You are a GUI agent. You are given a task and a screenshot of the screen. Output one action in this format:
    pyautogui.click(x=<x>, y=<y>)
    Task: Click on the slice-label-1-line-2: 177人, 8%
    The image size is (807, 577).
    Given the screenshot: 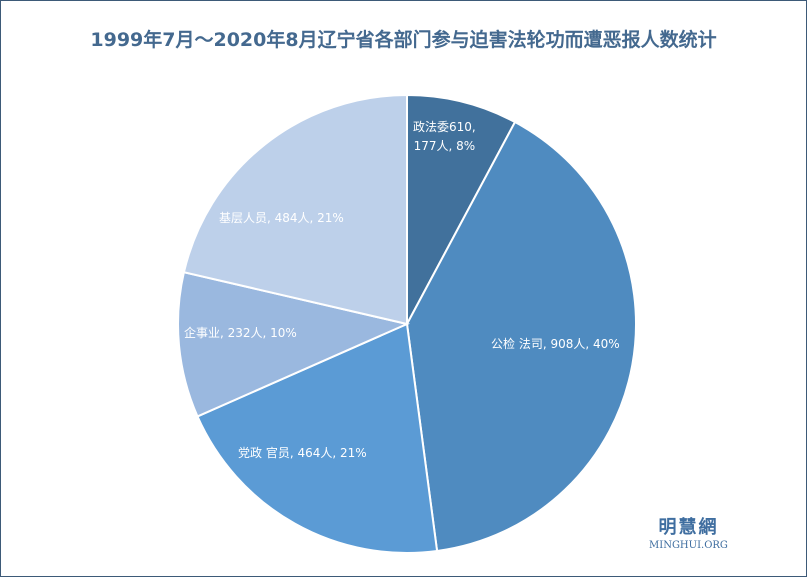 What is the action you would take?
    pyautogui.click(x=444, y=146)
    